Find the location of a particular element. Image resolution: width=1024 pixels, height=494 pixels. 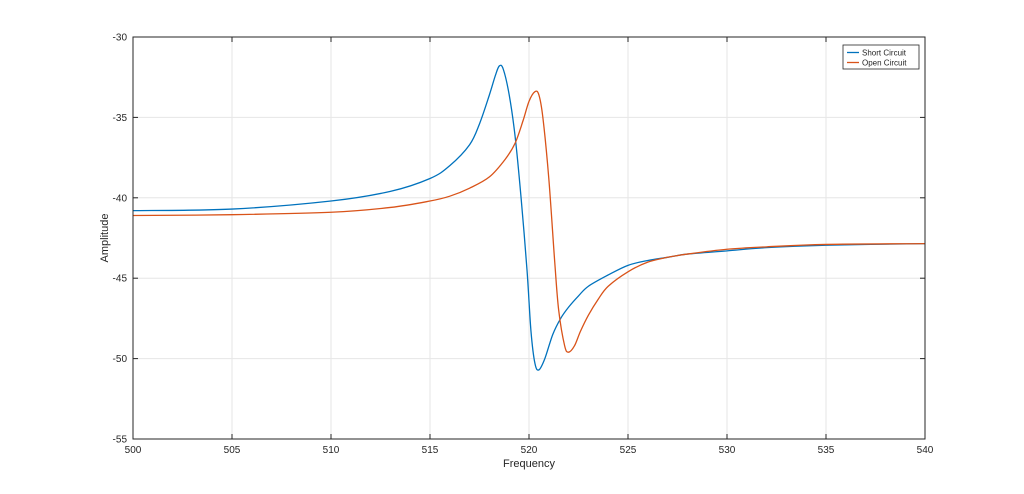

x-tick-label: 510 is located at coordinates (331, 450).